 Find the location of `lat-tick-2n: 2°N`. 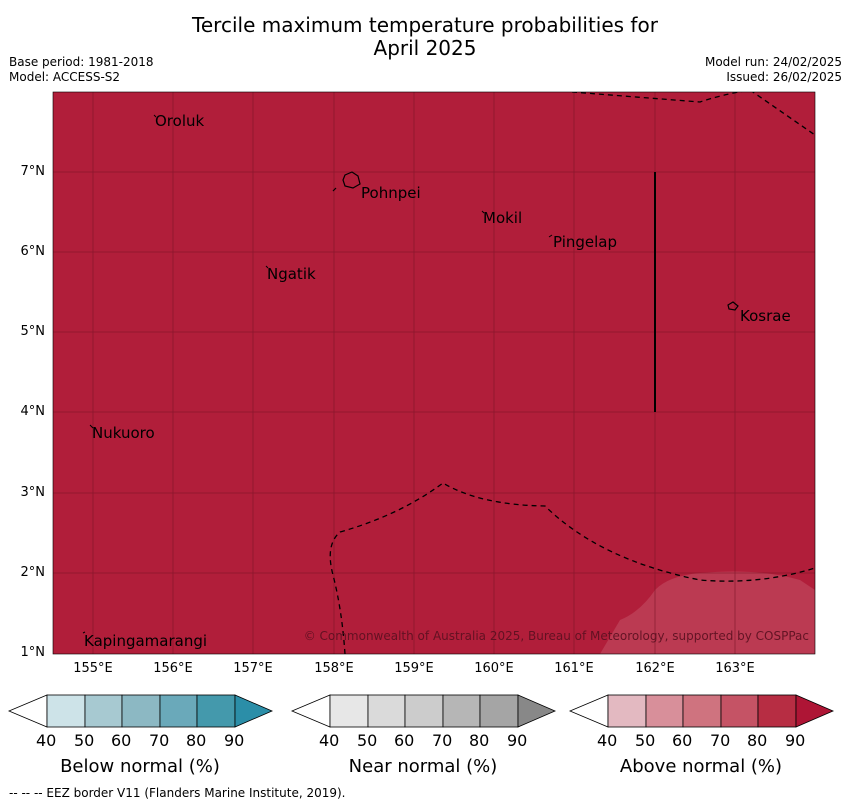

lat-tick-2n: 2°N is located at coordinates (33, 572).